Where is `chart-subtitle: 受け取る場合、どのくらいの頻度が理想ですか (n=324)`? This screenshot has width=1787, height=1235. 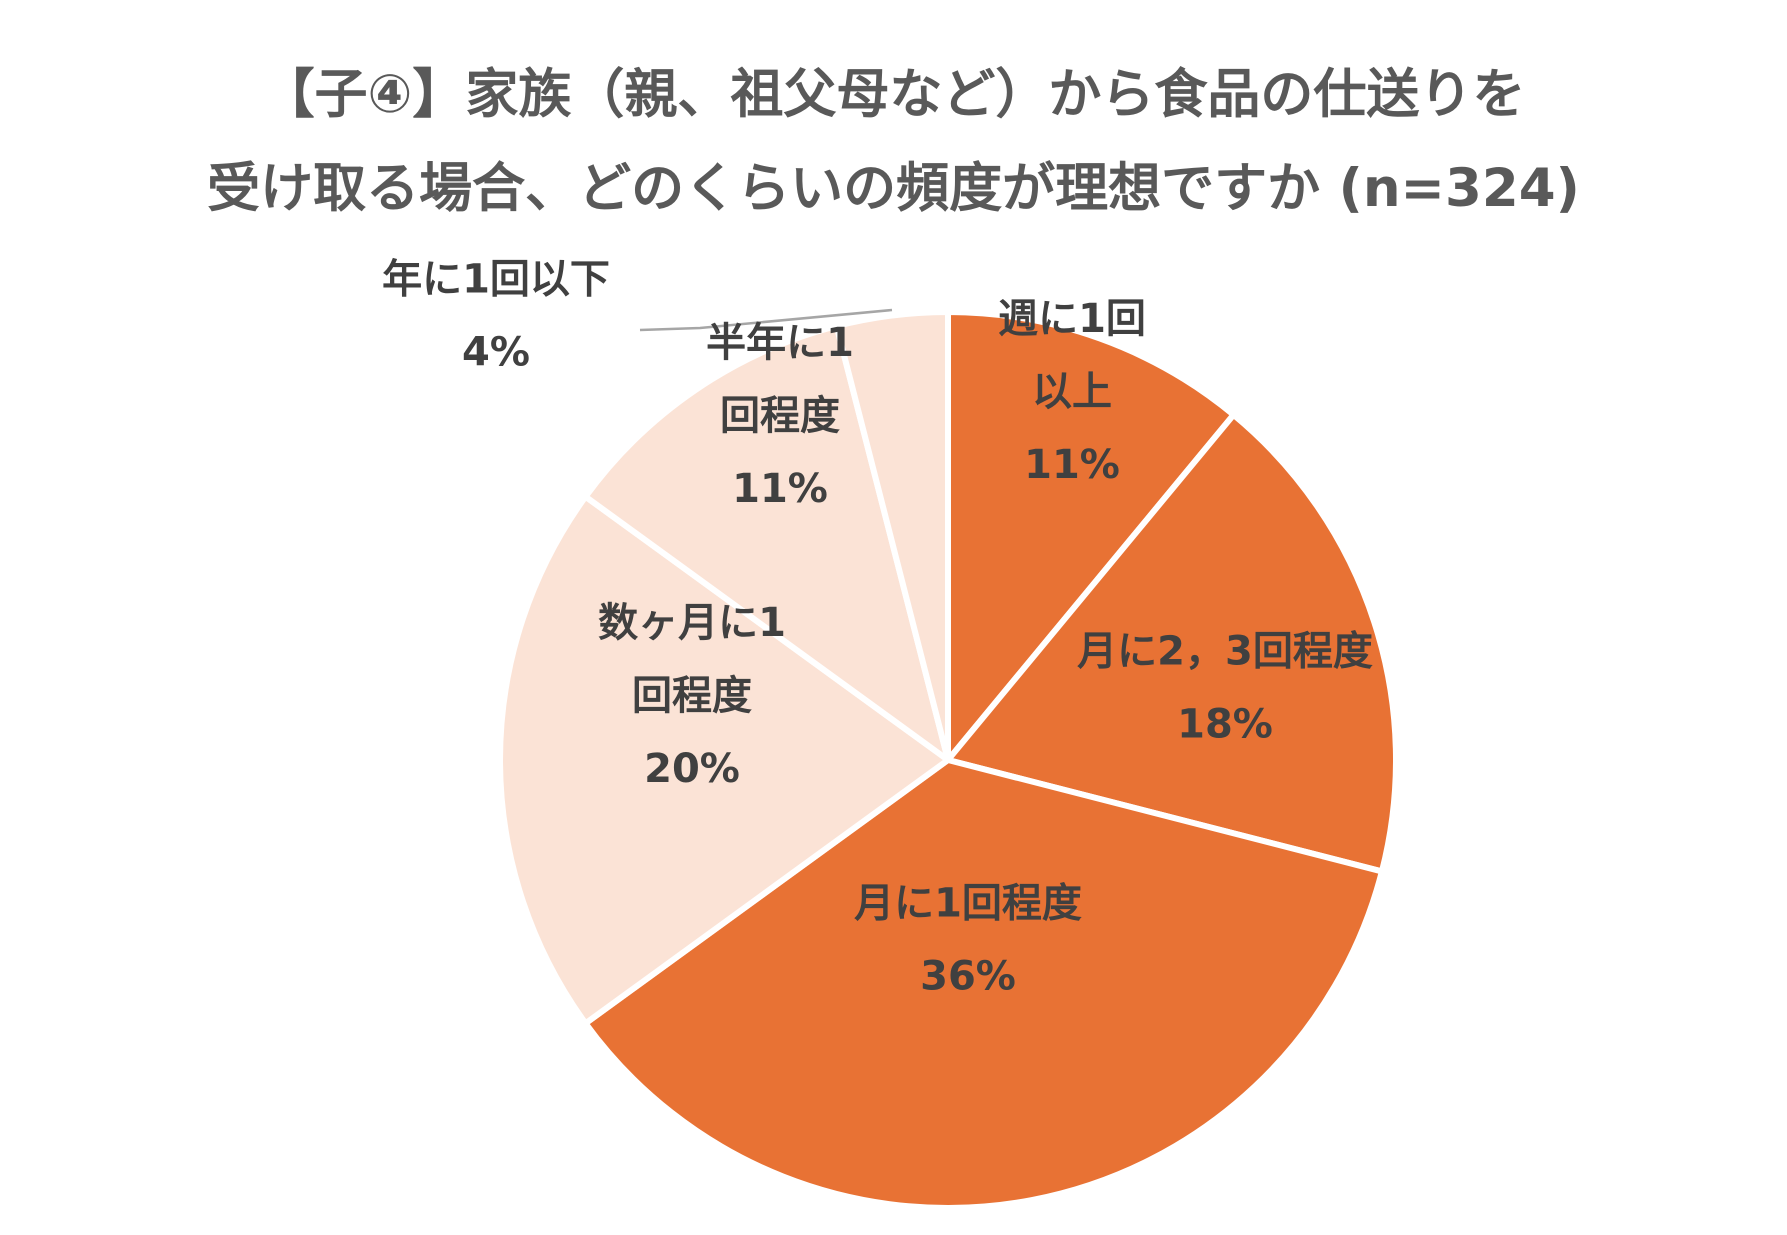
chart-subtitle: 受け取る場合、どのくらいの頻度が理想ですか (n=324) is located at coordinates (893, 188).